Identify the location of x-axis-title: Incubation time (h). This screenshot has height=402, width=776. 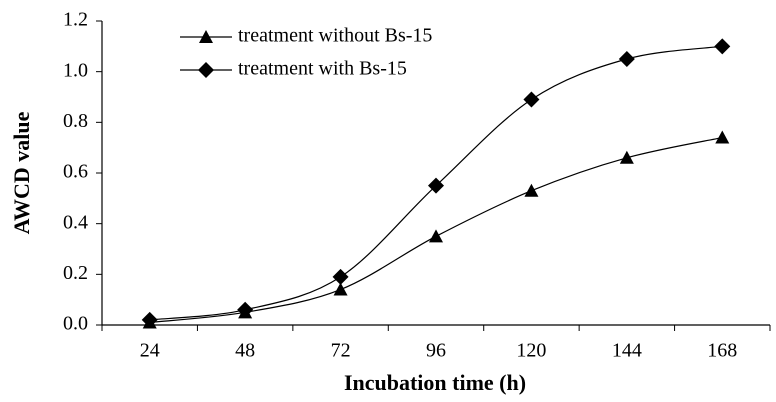
(435, 382).